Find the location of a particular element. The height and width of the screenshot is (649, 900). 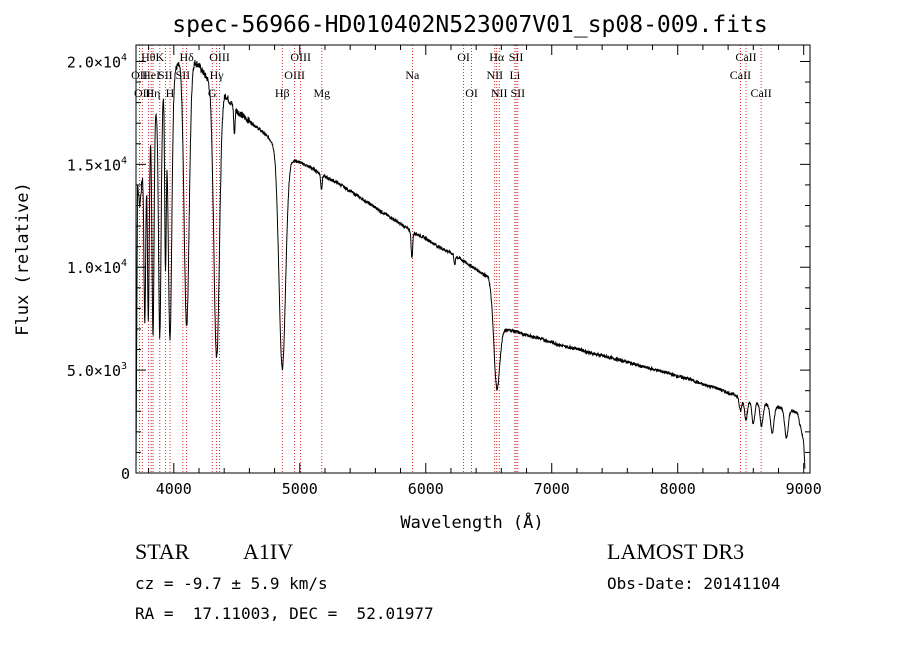

observation-date: Obs-Date: 20141104 is located at coordinates (693, 583).